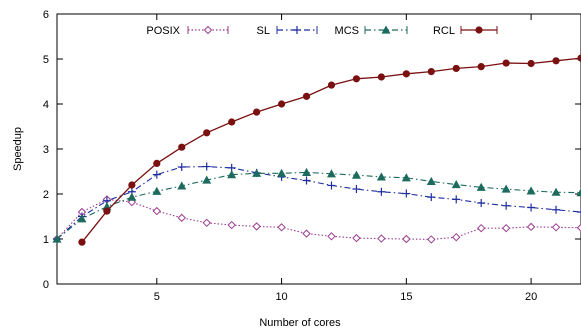  I want to click on legend-item-sl: SL, so click(287, 31).